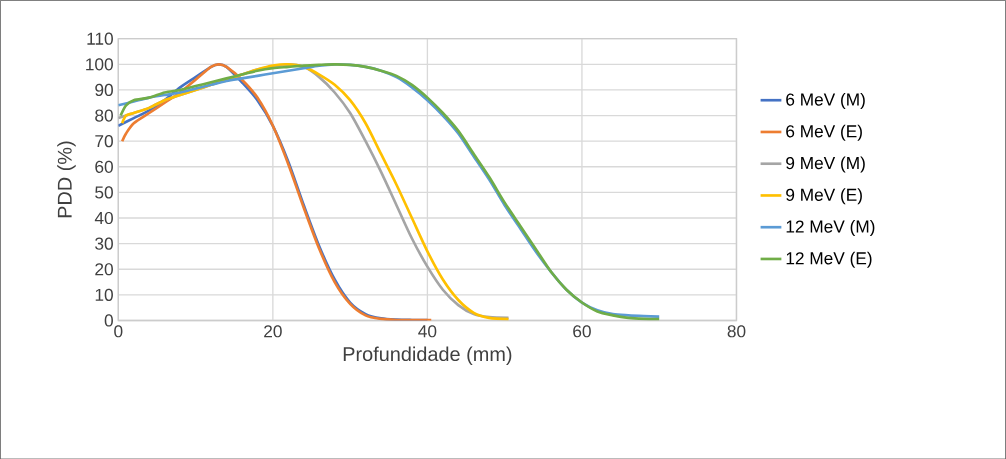  What do you see at coordinates (427, 331) in the screenshot?
I see `x-tick-label: 40` at bounding box center [427, 331].